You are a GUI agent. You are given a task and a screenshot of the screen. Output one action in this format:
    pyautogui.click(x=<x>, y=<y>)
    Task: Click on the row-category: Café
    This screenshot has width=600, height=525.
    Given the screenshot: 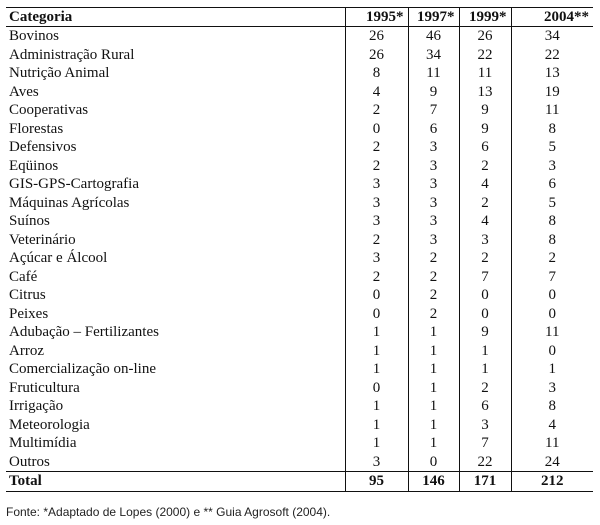 What is the action you would take?
    pyautogui.click(x=23, y=276)
    